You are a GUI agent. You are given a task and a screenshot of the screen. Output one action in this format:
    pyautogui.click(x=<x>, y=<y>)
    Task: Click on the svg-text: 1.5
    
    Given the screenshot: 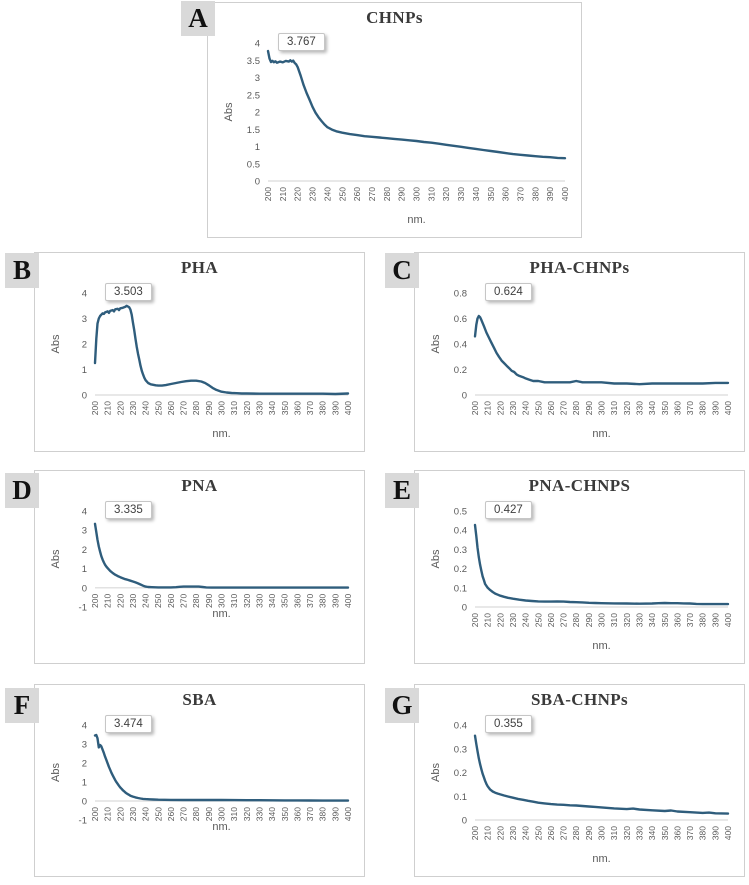 What is the action you would take?
    pyautogui.click(x=253, y=130)
    